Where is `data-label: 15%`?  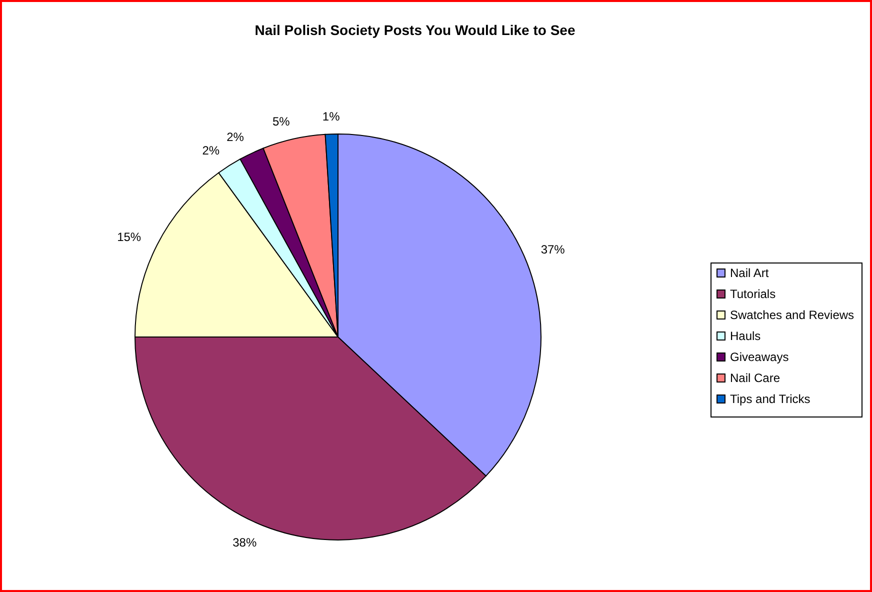
data-label: 15% is located at coordinates (129, 237).